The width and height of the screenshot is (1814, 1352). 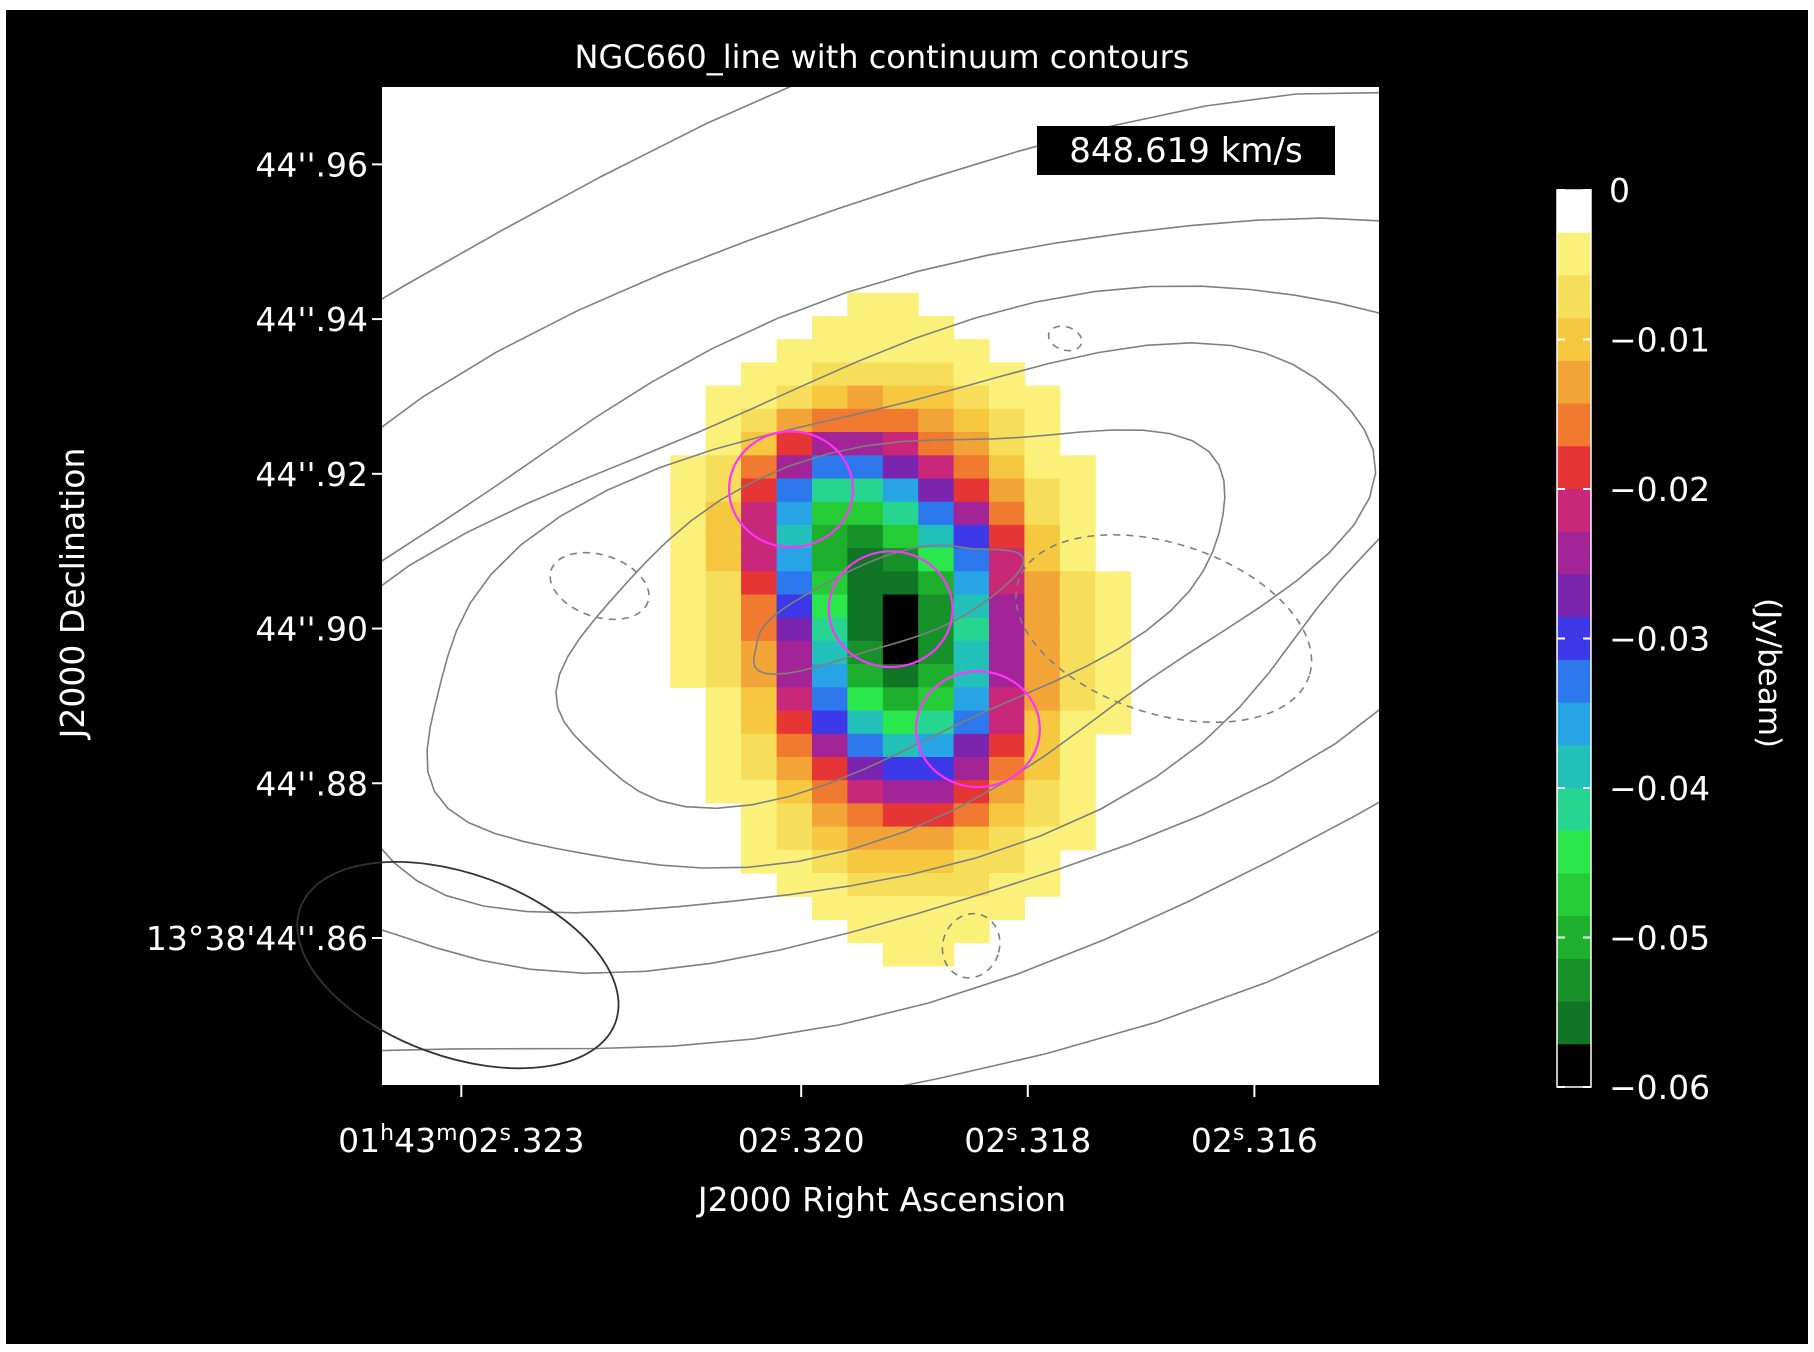 What do you see at coordinates (1186, 150) in the screenshot?
I see `velocity-label-box` at bounding box center [1186, 150].